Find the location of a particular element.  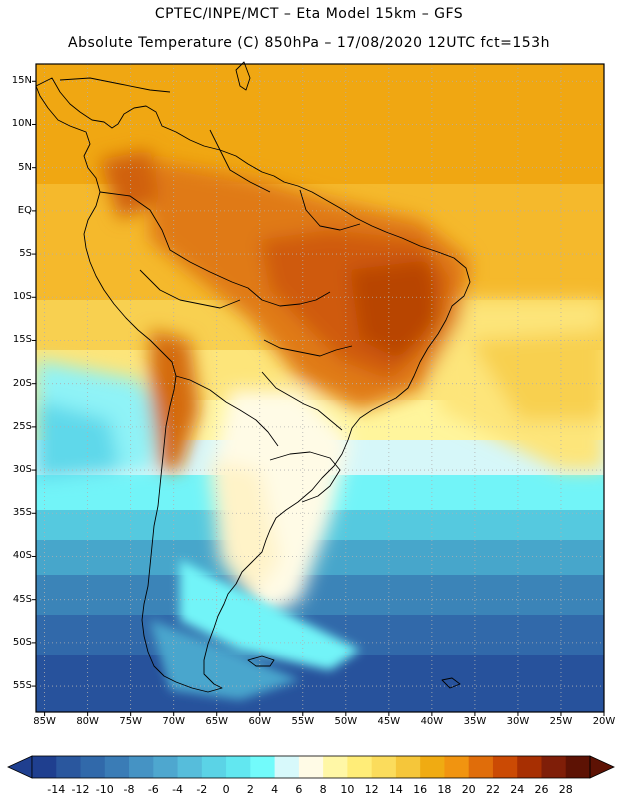

lat-label: 45S is located at coordinates (22, 599).